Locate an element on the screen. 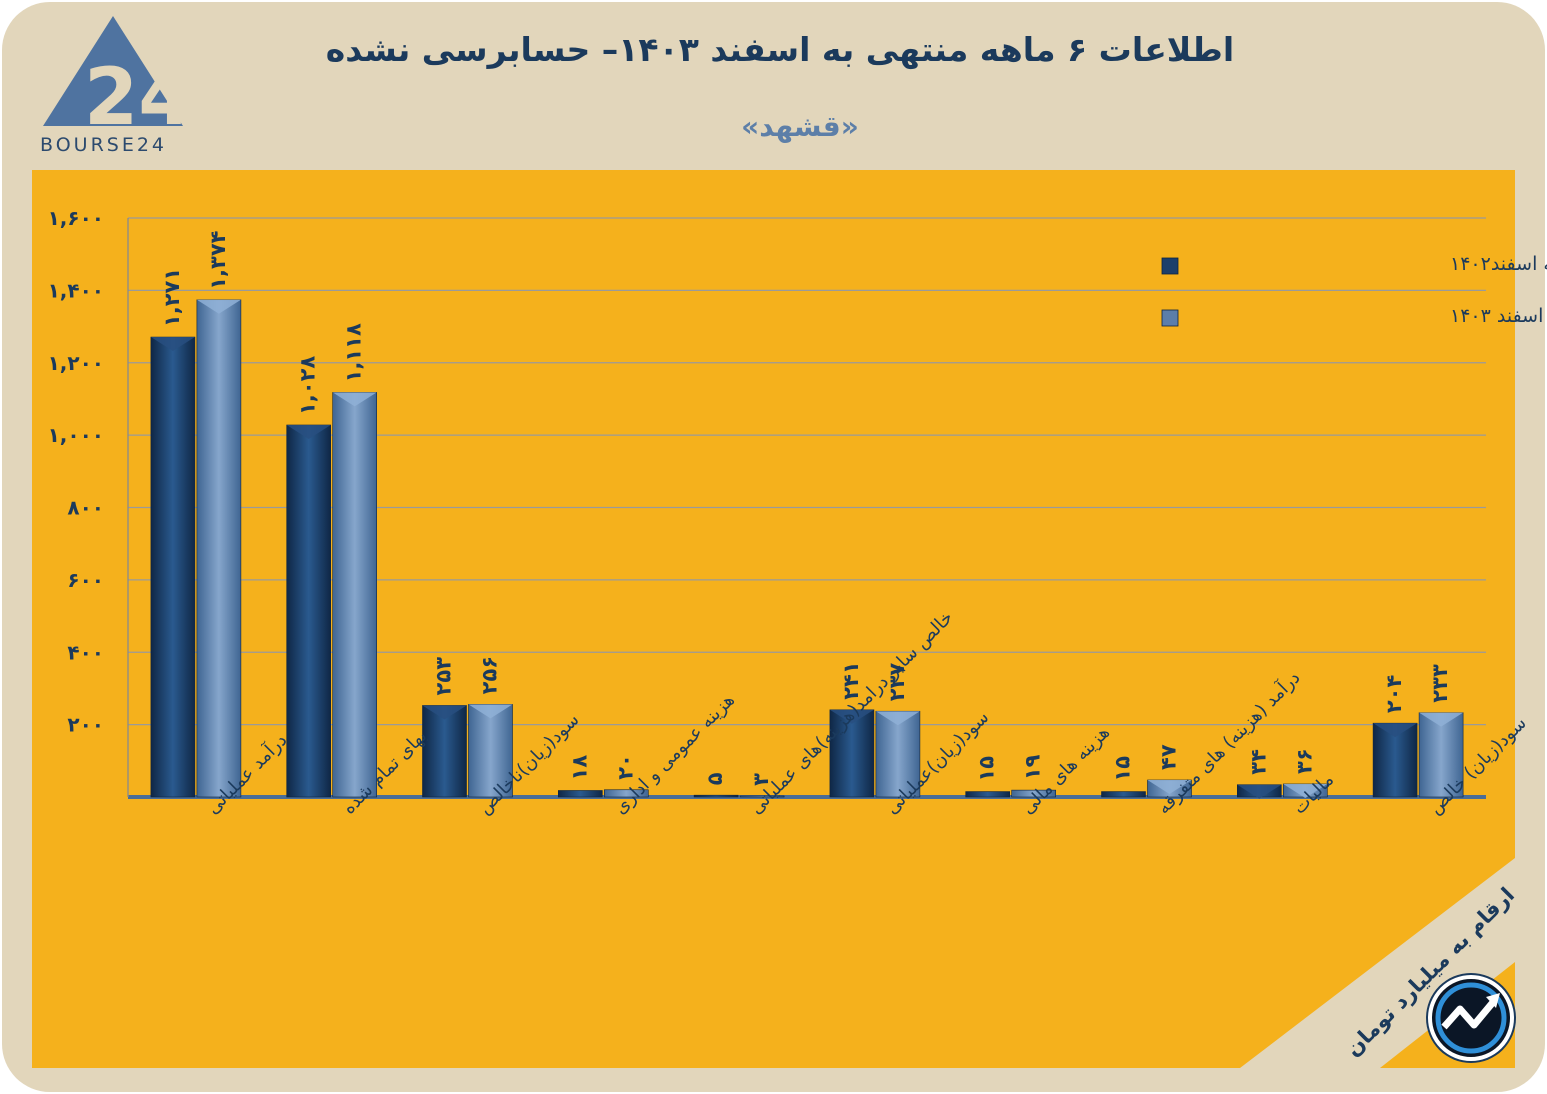 The image size is (1547, 1094). data-label: ۱,۳۷۴ is located at coordinates (218, 259).